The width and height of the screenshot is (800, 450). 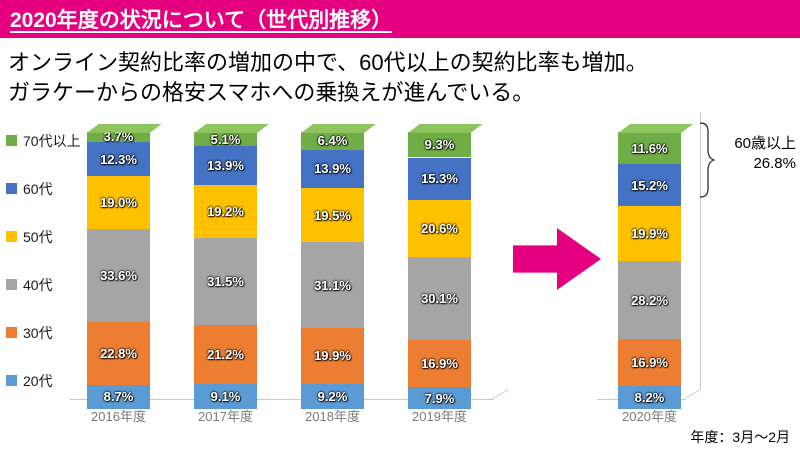 I want to click on segment-value-label: 21.2%, so click(x=225, y=354).